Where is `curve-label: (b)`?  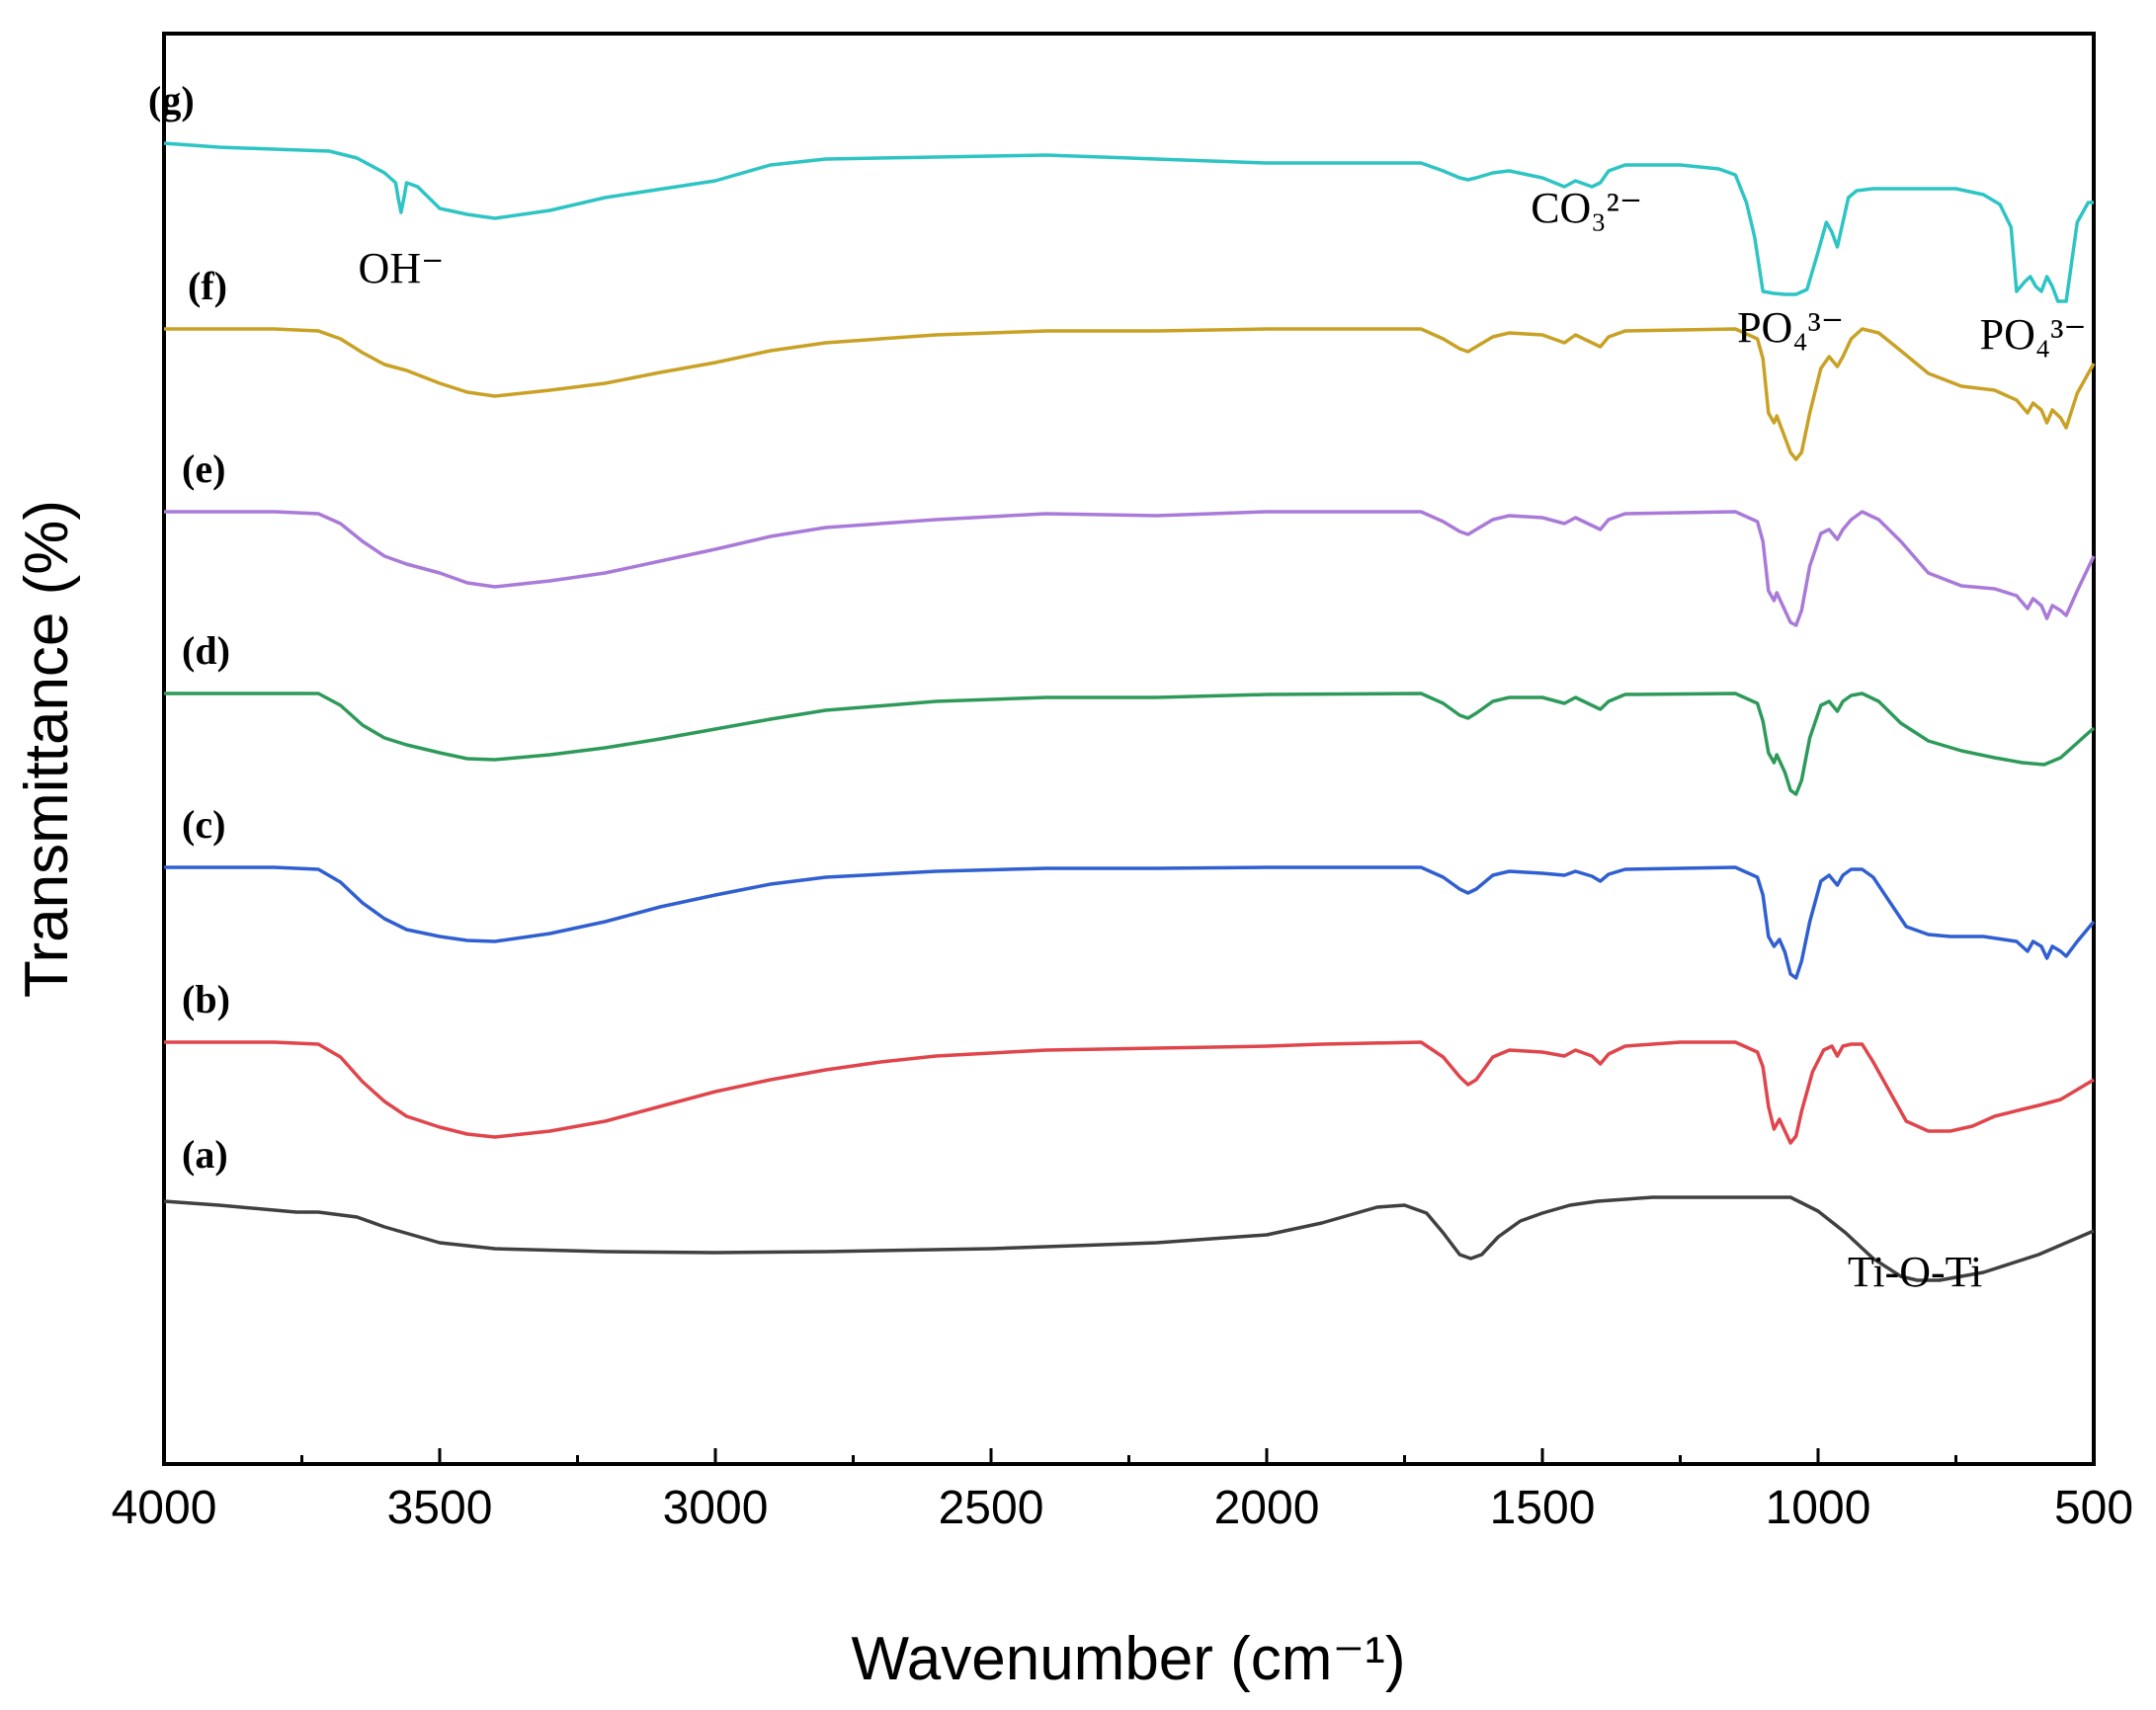
curve-label: (b) is located at coordinates (206, 999).